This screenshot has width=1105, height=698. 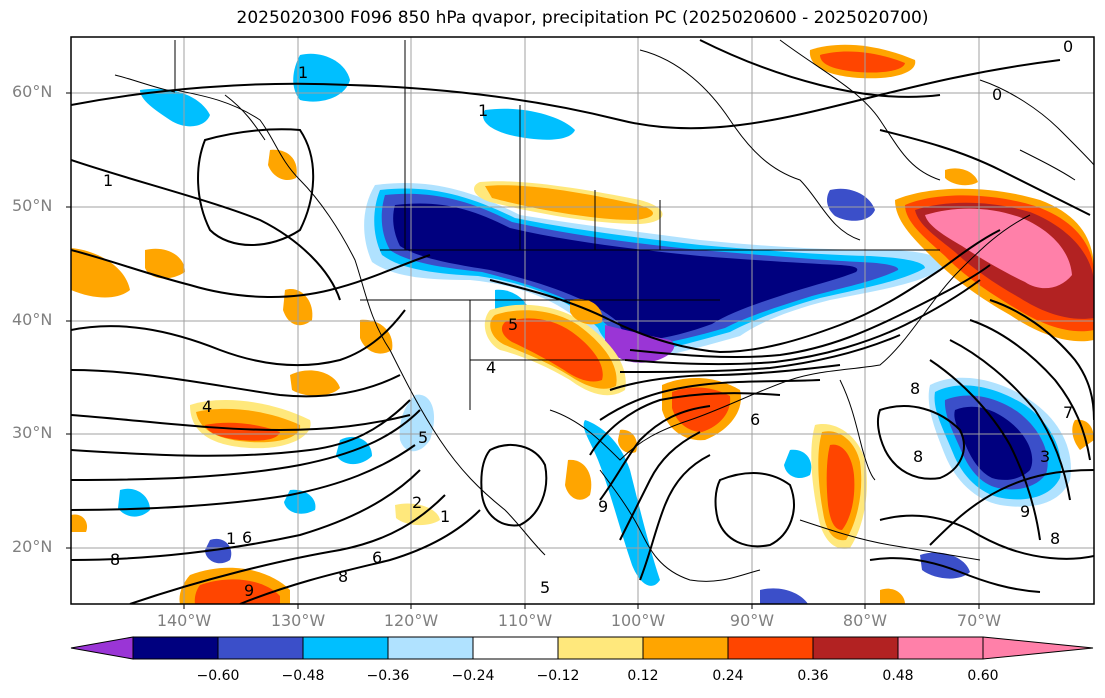 I want to click on colorbar-tick-label: 0.12, so click(x=643, y=676).